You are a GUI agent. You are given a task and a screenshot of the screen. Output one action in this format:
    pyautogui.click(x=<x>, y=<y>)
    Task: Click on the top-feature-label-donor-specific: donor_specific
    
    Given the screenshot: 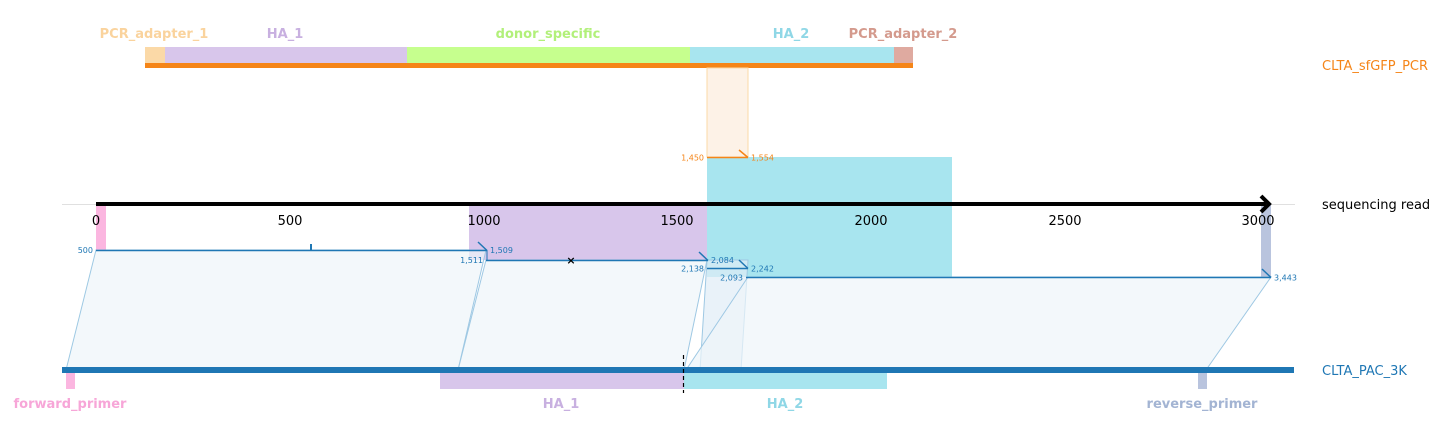 What is the action you would take?
    pyautogui.click(x=548, y=34)
    